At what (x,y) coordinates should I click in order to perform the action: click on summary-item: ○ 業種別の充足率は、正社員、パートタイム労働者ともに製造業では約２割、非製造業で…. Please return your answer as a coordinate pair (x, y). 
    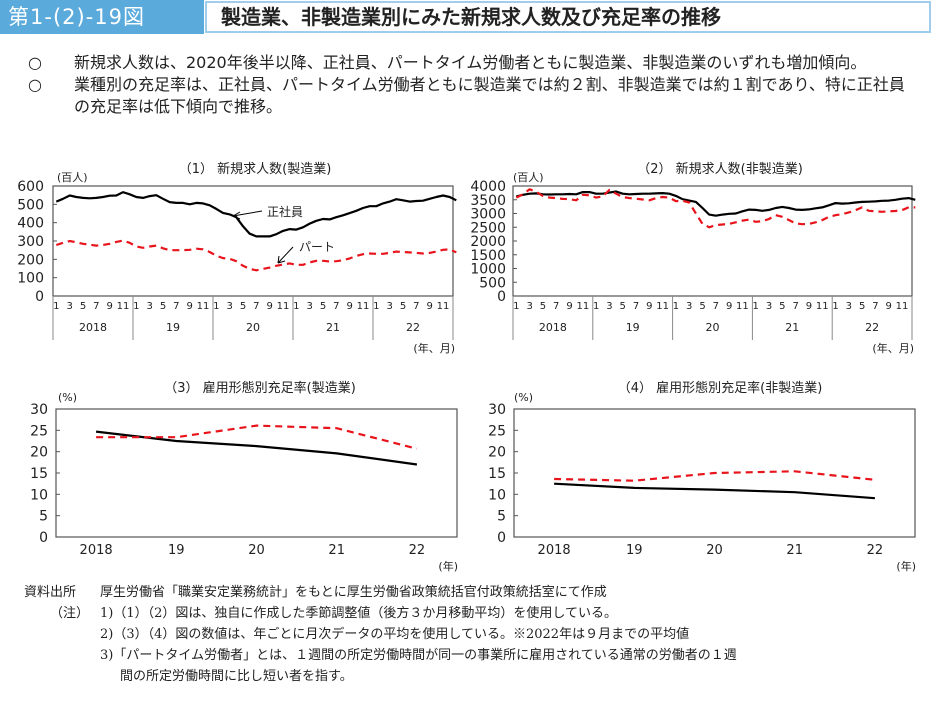
    Looking at the image, I should click on (473, 96).